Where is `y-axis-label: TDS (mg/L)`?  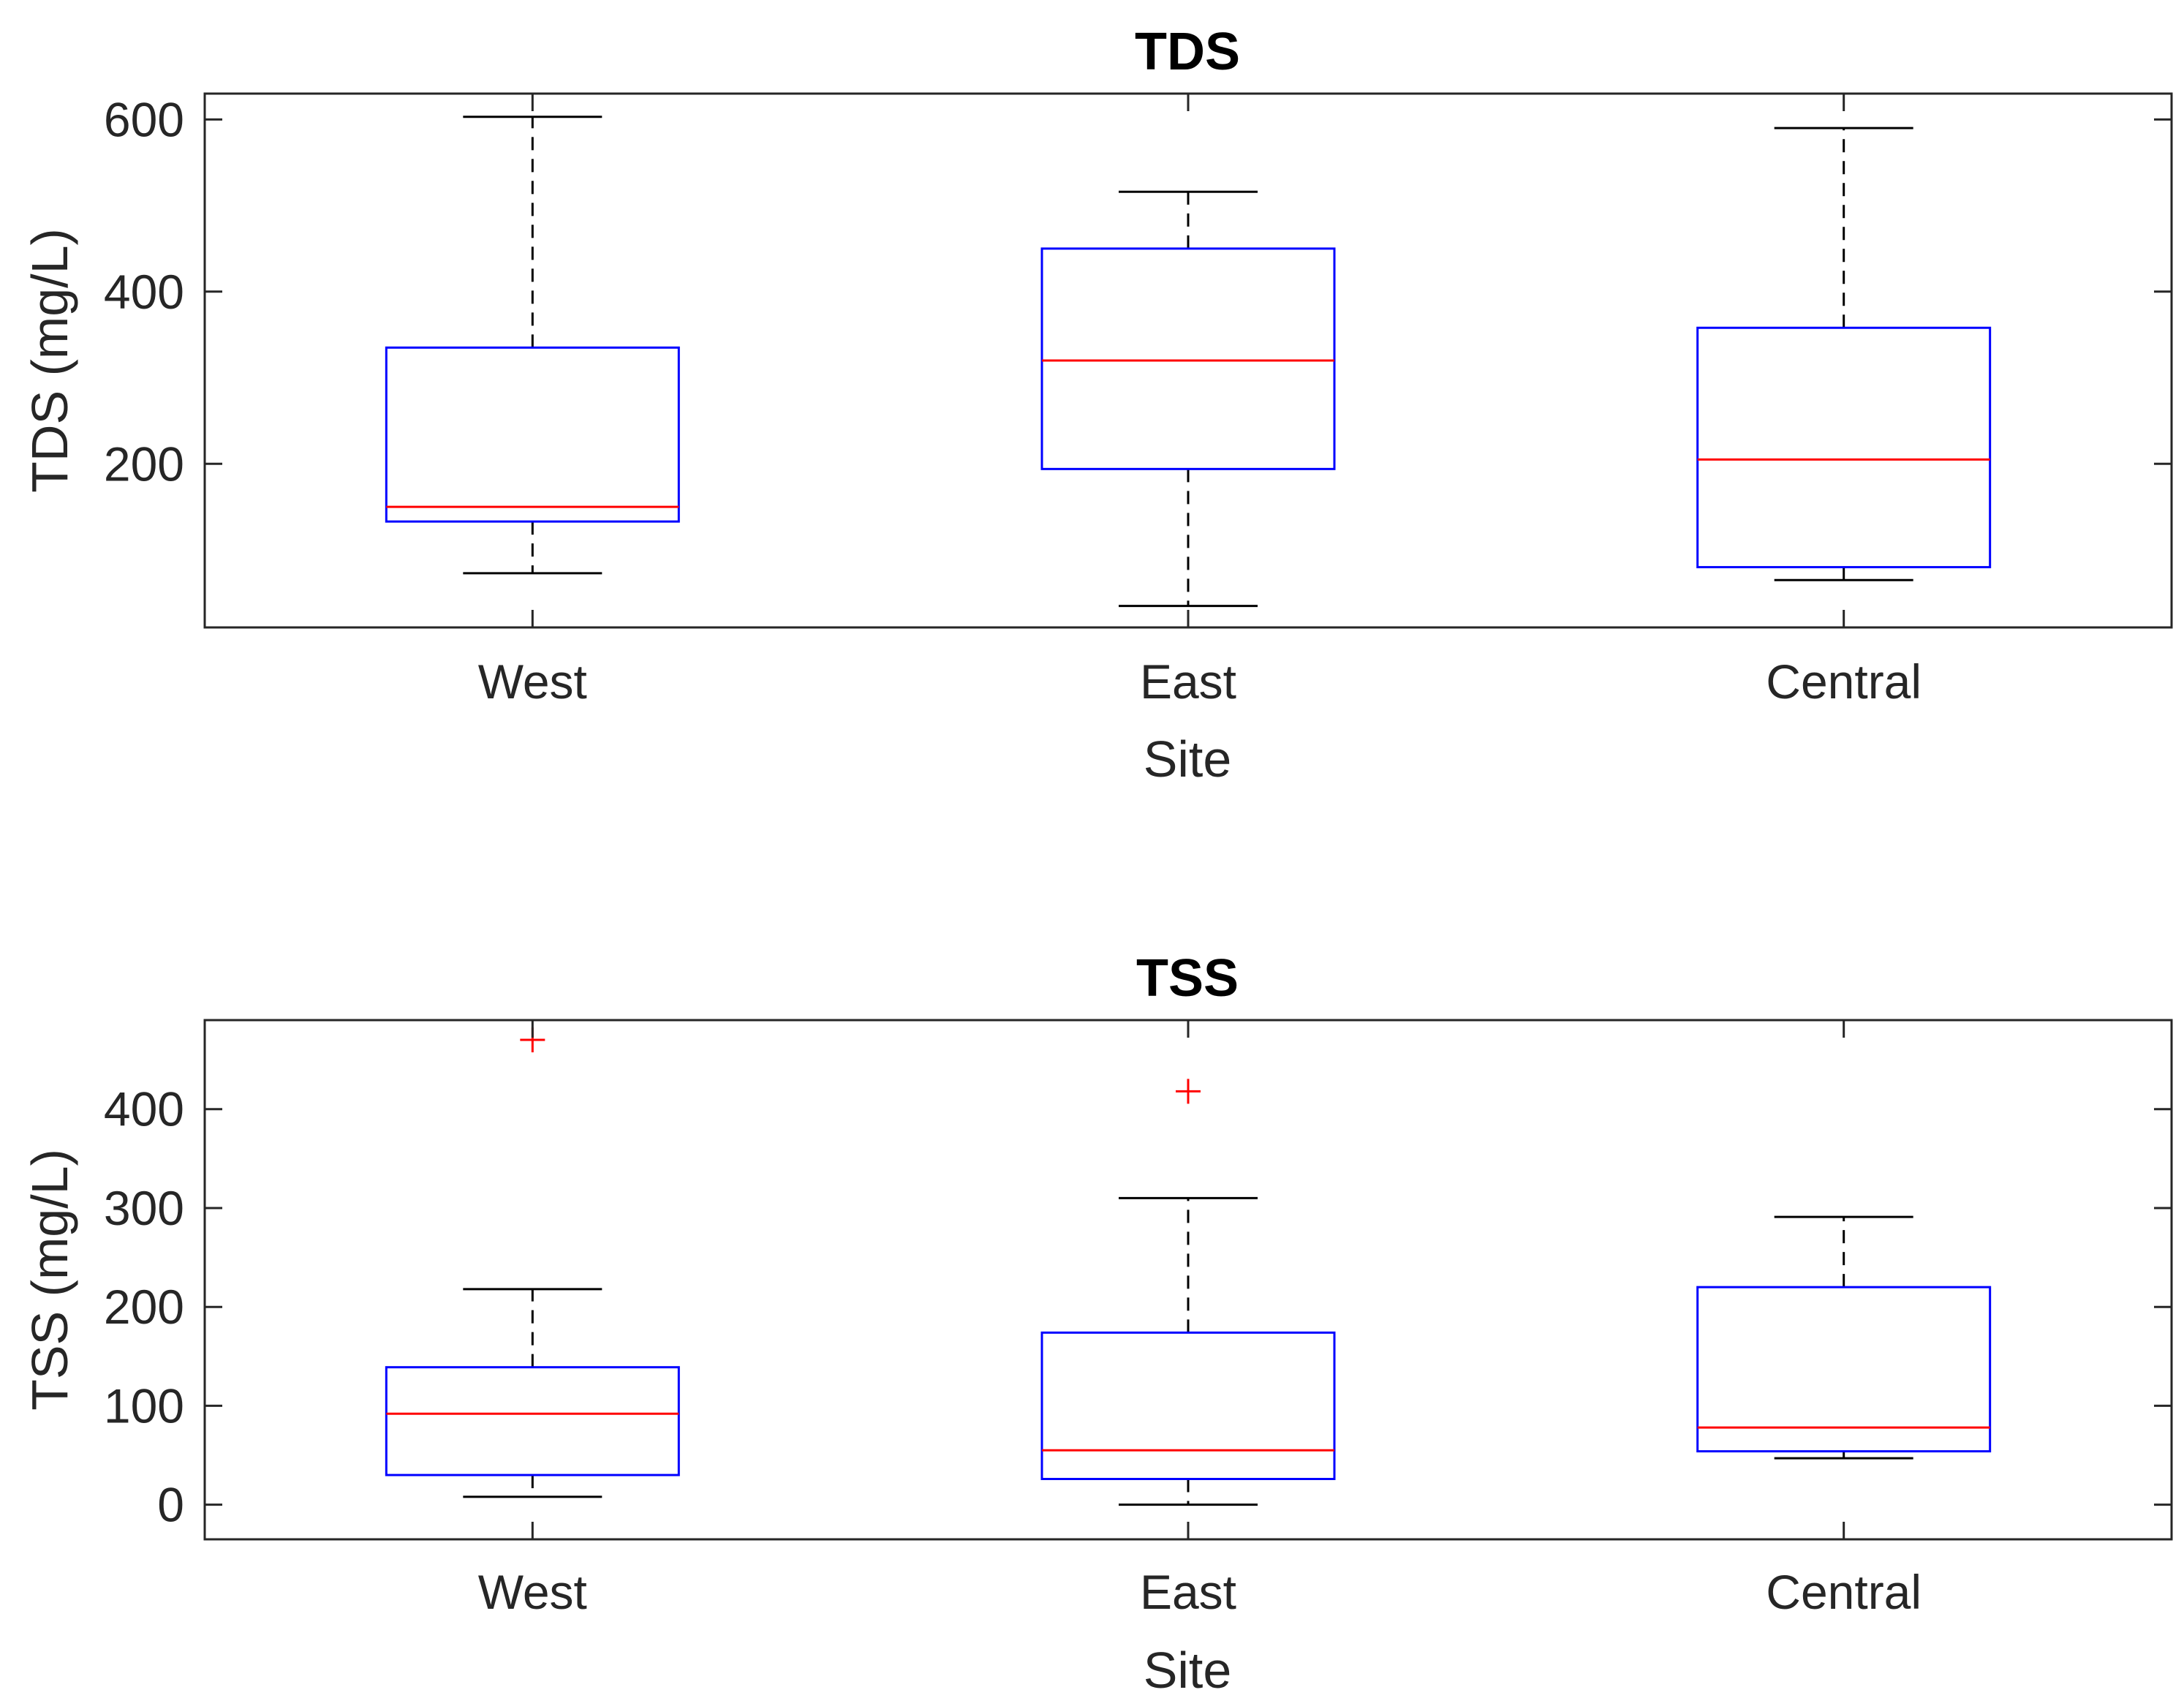 y-axis-label: TDS (mg/L) is located at coordinates (49, 360).